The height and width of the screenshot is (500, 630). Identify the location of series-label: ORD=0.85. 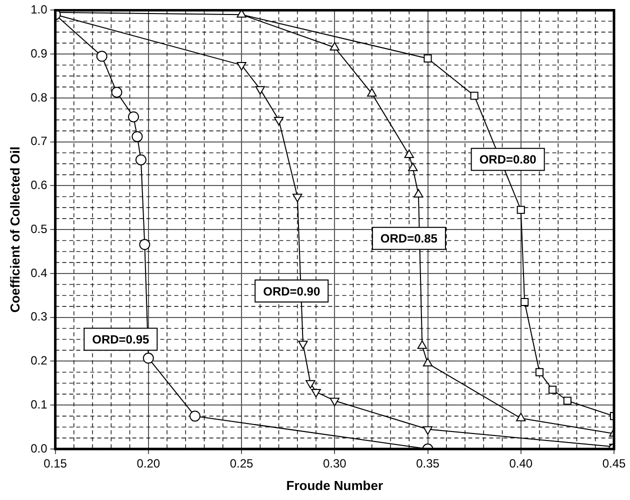
(409, 239).